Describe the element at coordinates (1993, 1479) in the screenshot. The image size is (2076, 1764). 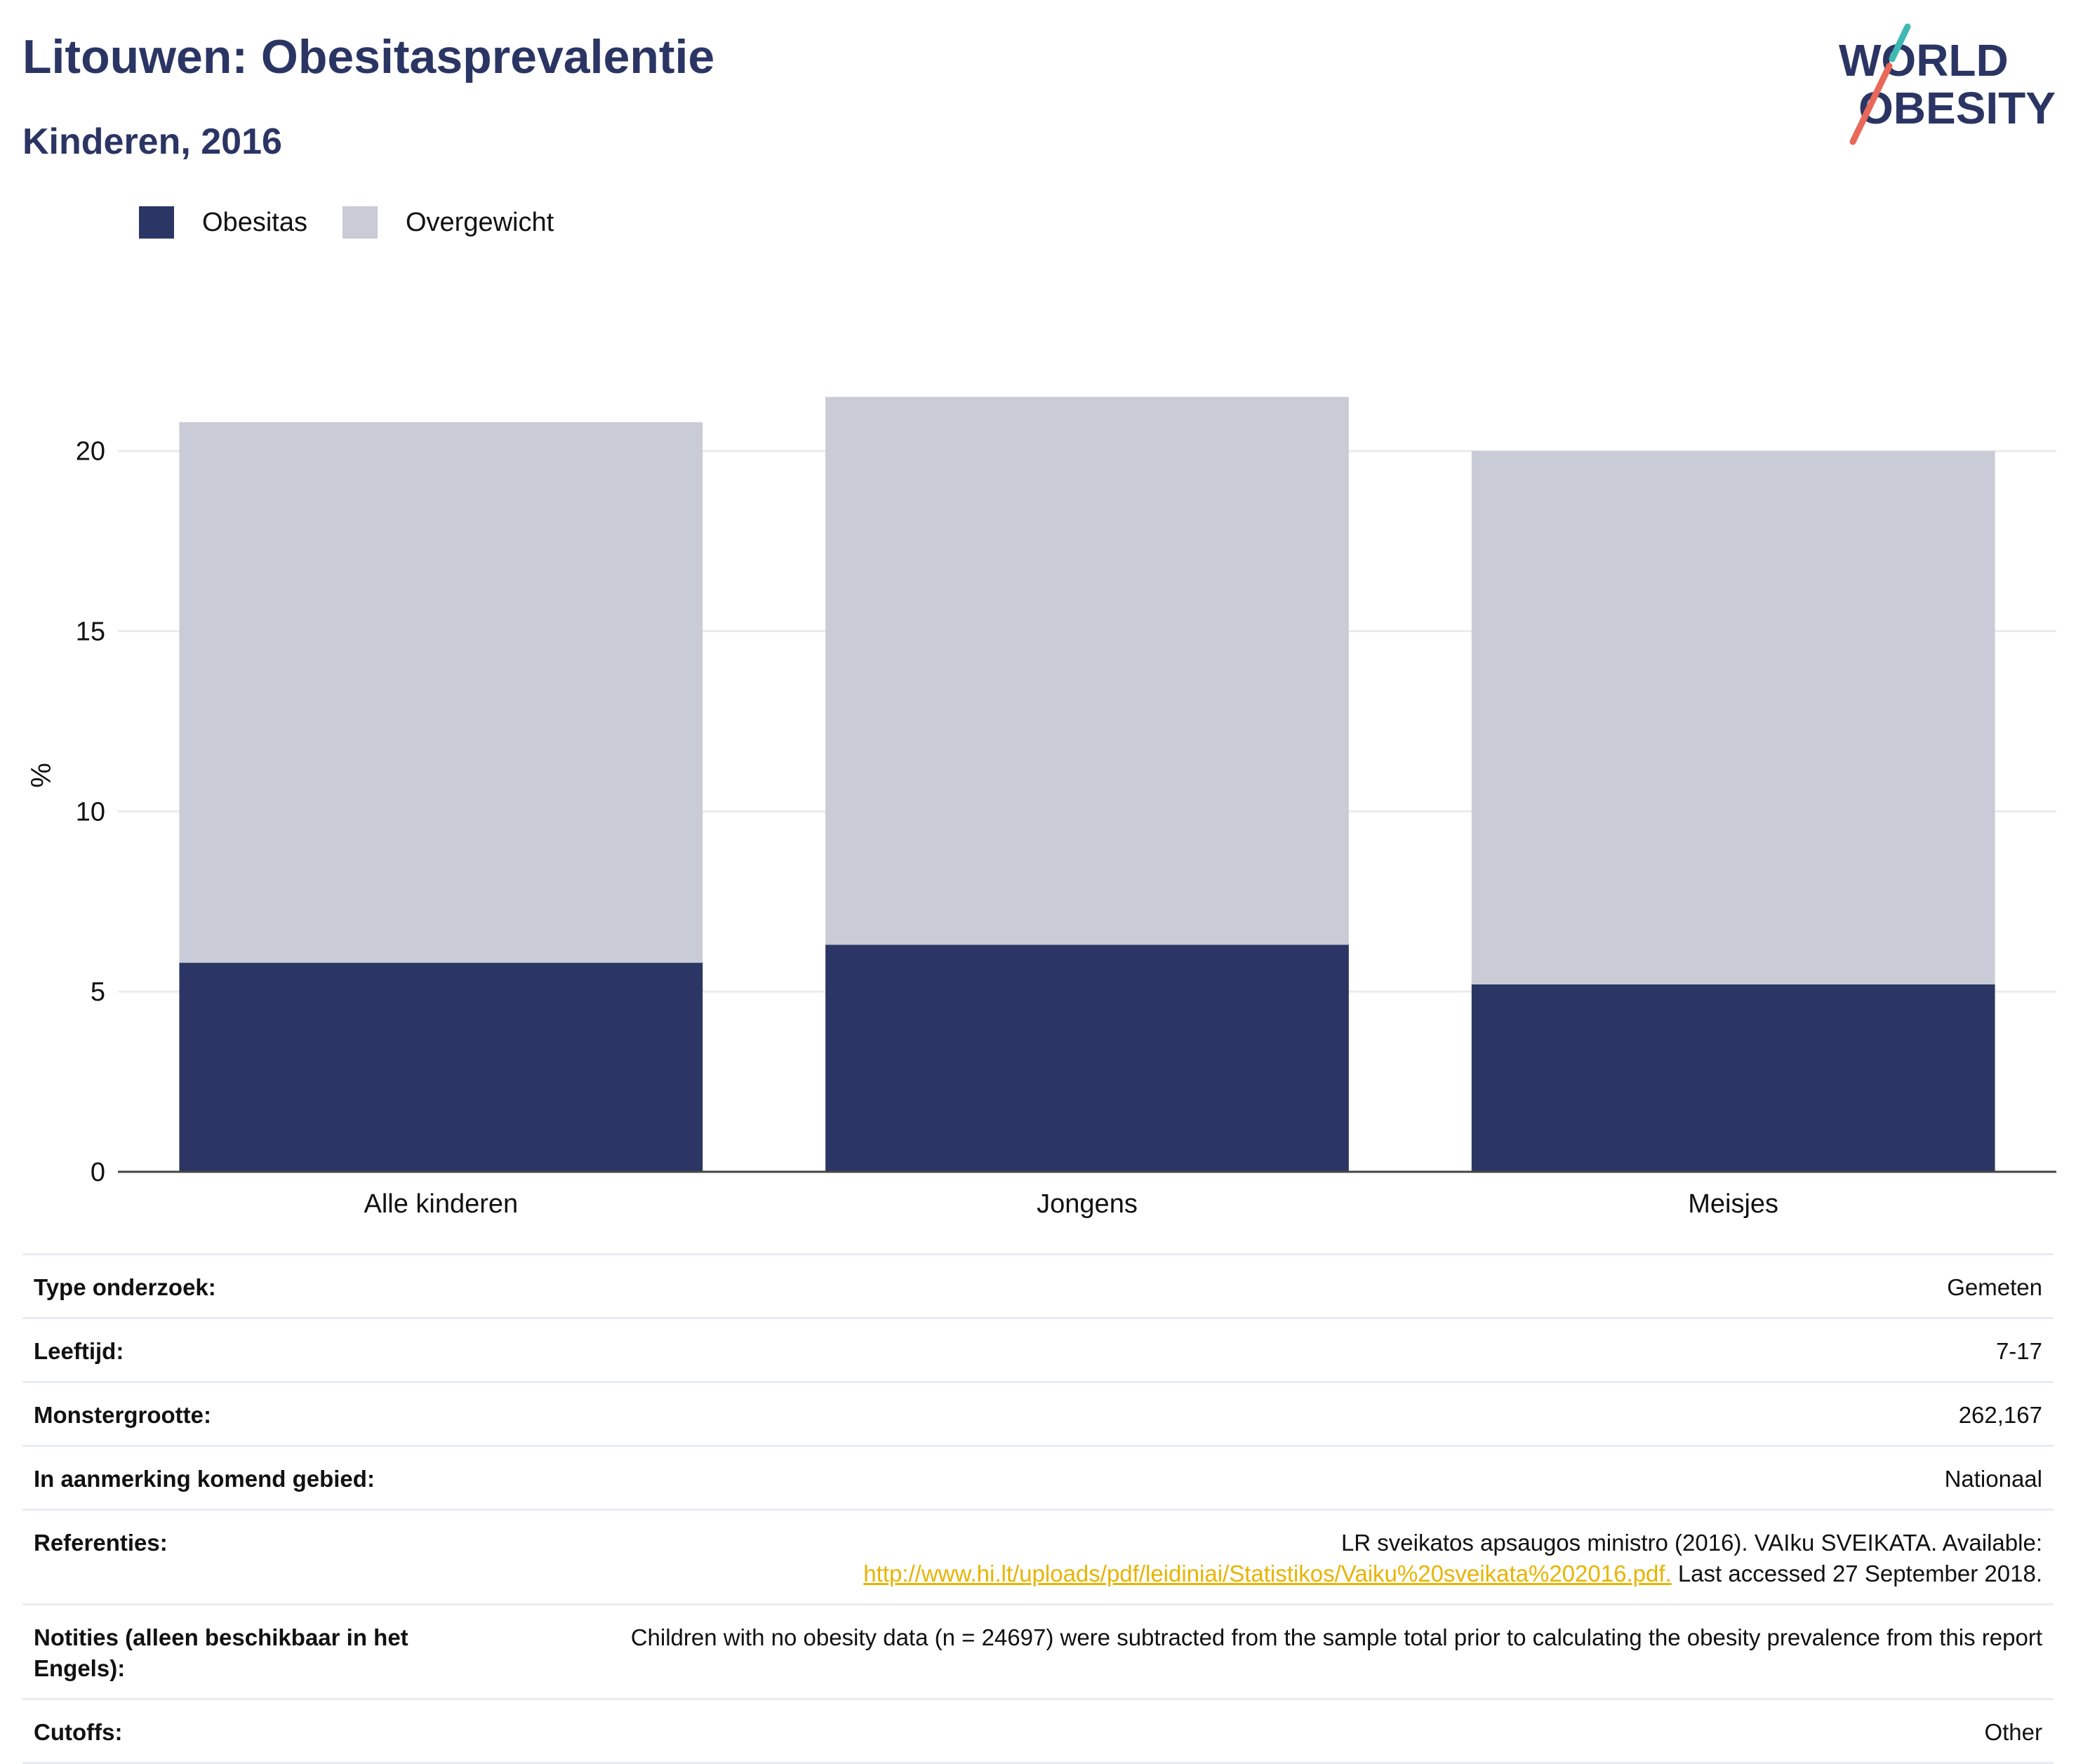
I see `info-value: Nationaal` at that location.